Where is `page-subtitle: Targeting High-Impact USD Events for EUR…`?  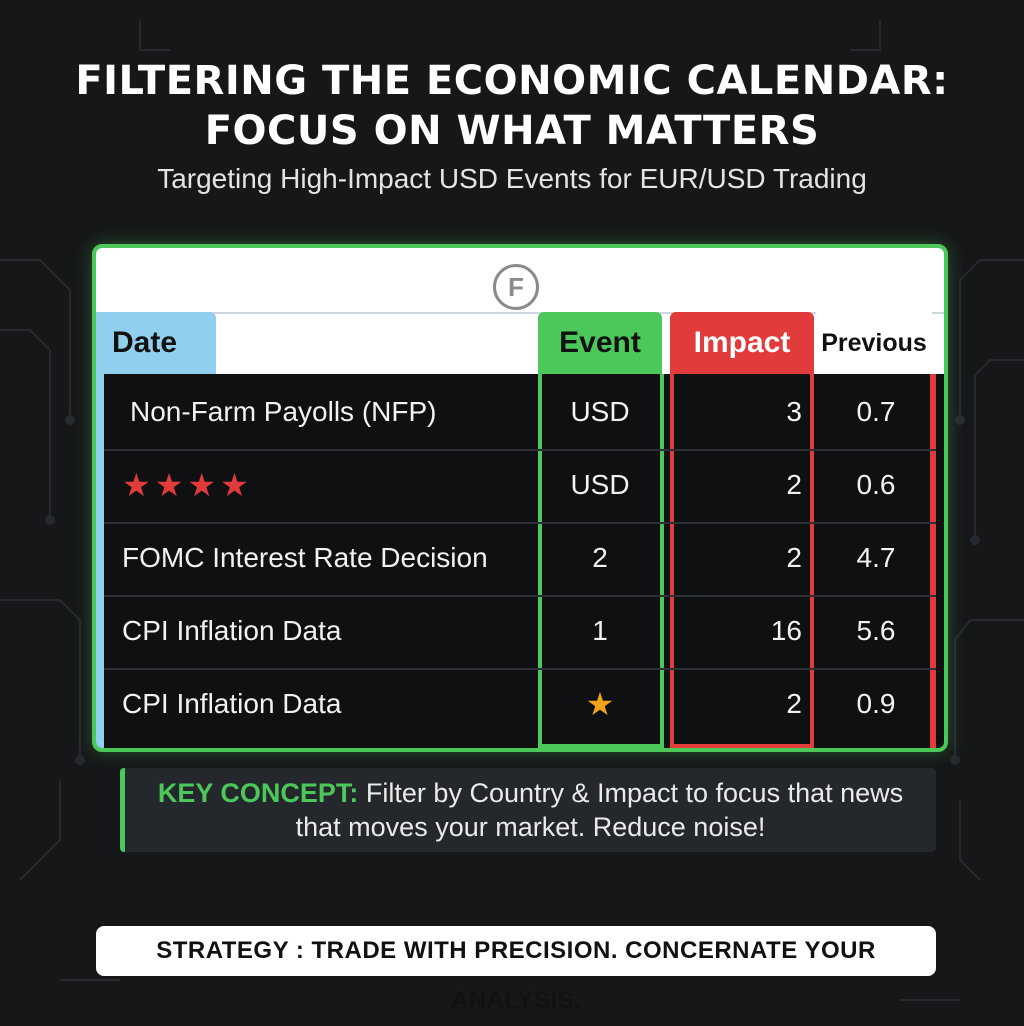
page-subtitle: Targeting High-Impact USD Events for EUR… is located at coordinates (512, 178).